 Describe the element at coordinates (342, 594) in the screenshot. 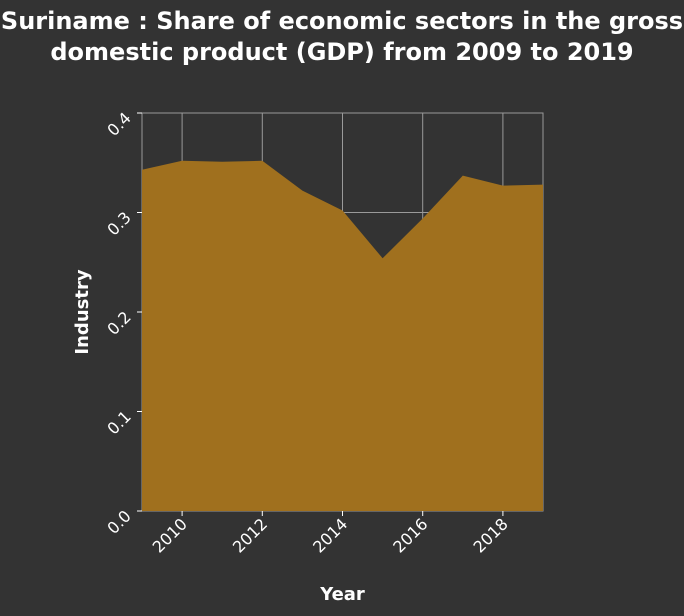

I see `x-axis-label: Year` at that location.